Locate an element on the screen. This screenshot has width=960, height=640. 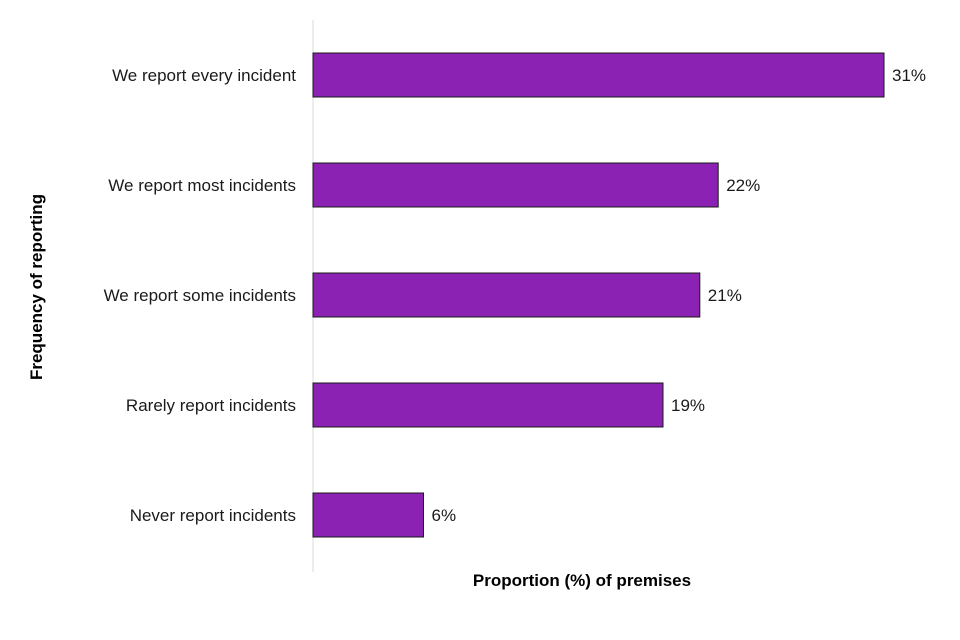
category-label: We report some incidents is located at coordinates (200, 295).